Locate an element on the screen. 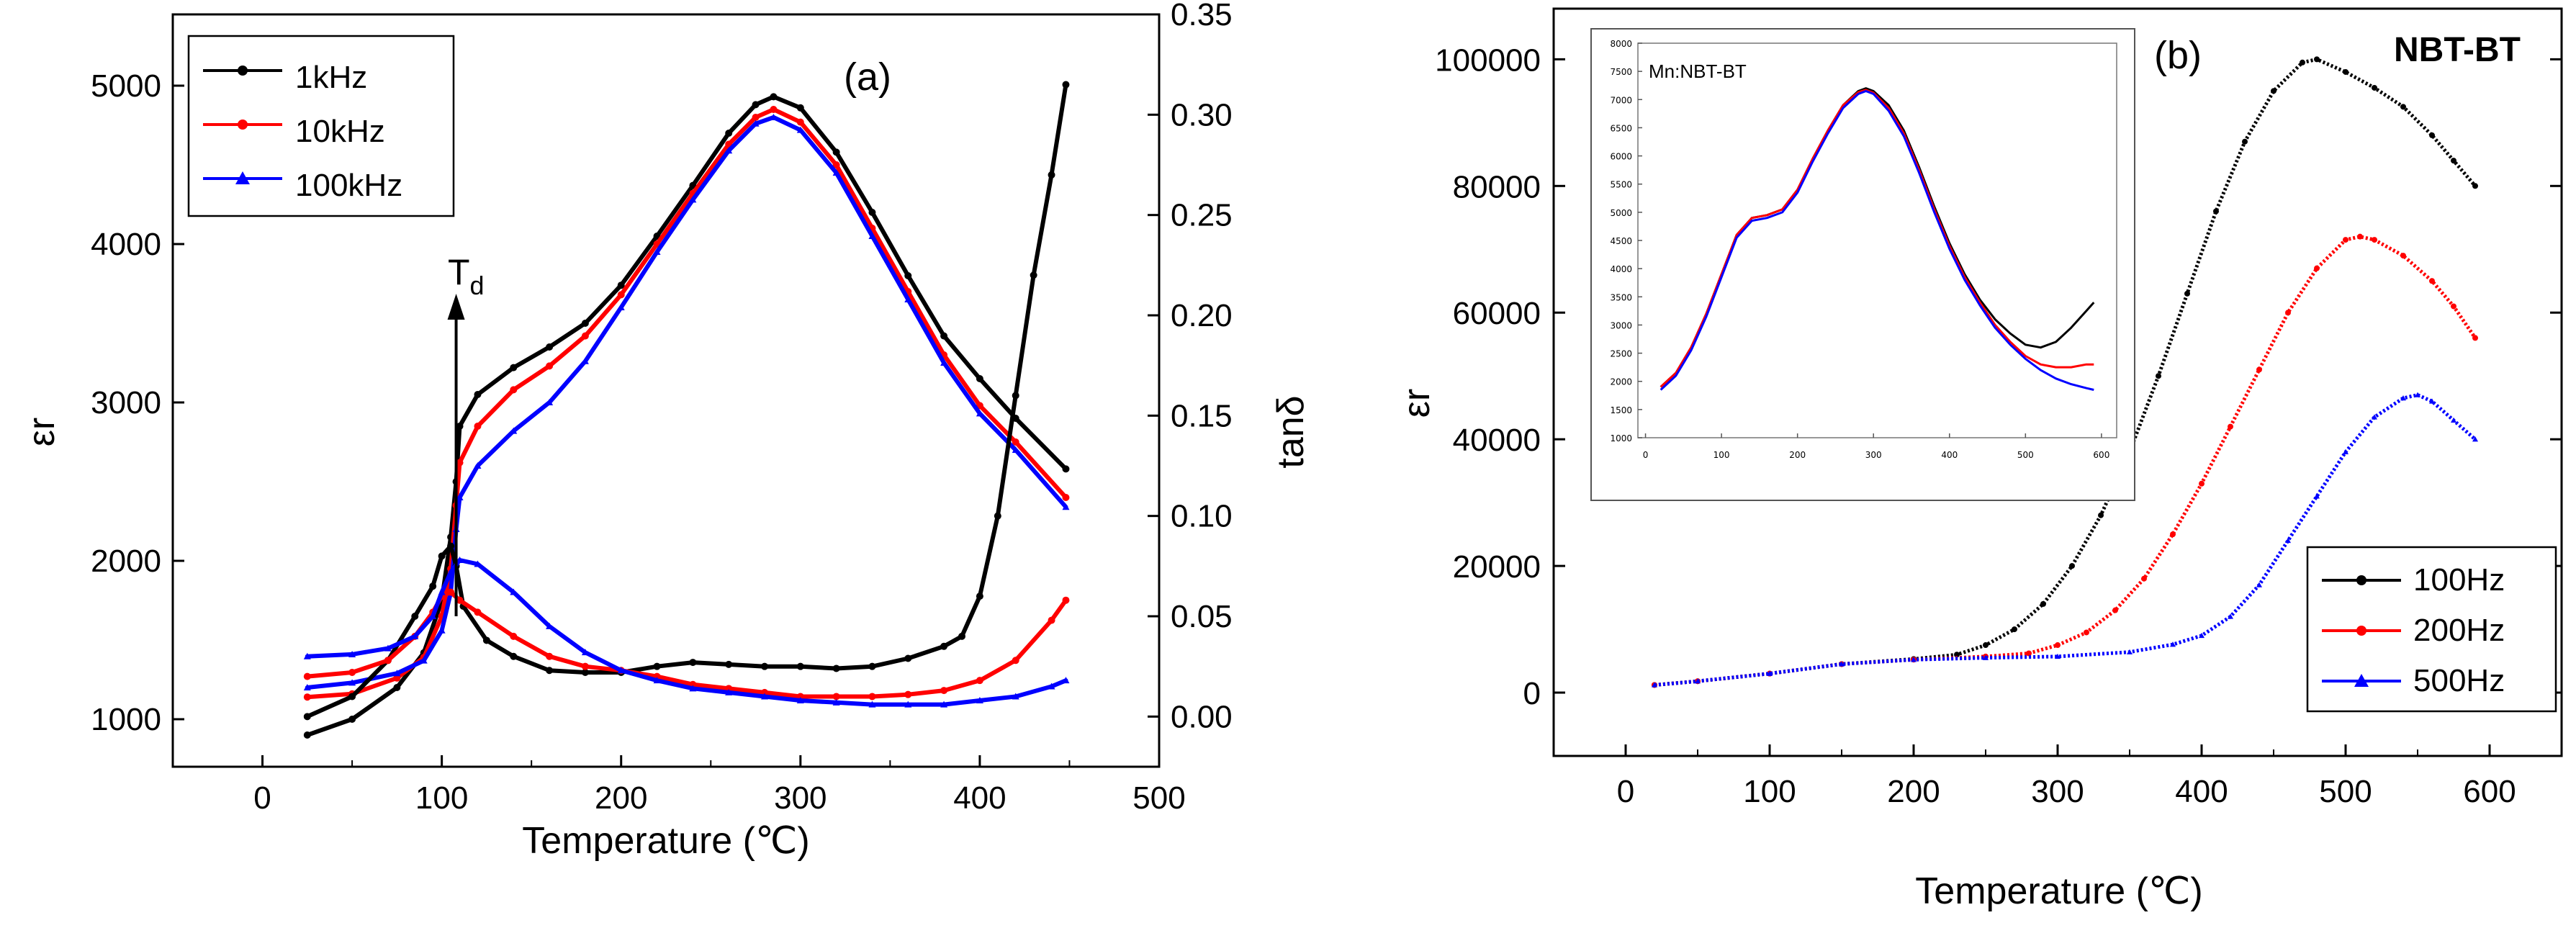 This screenshot has height=928, width=2576. panel-a-label: (a) is located at coordinates (867, 77).